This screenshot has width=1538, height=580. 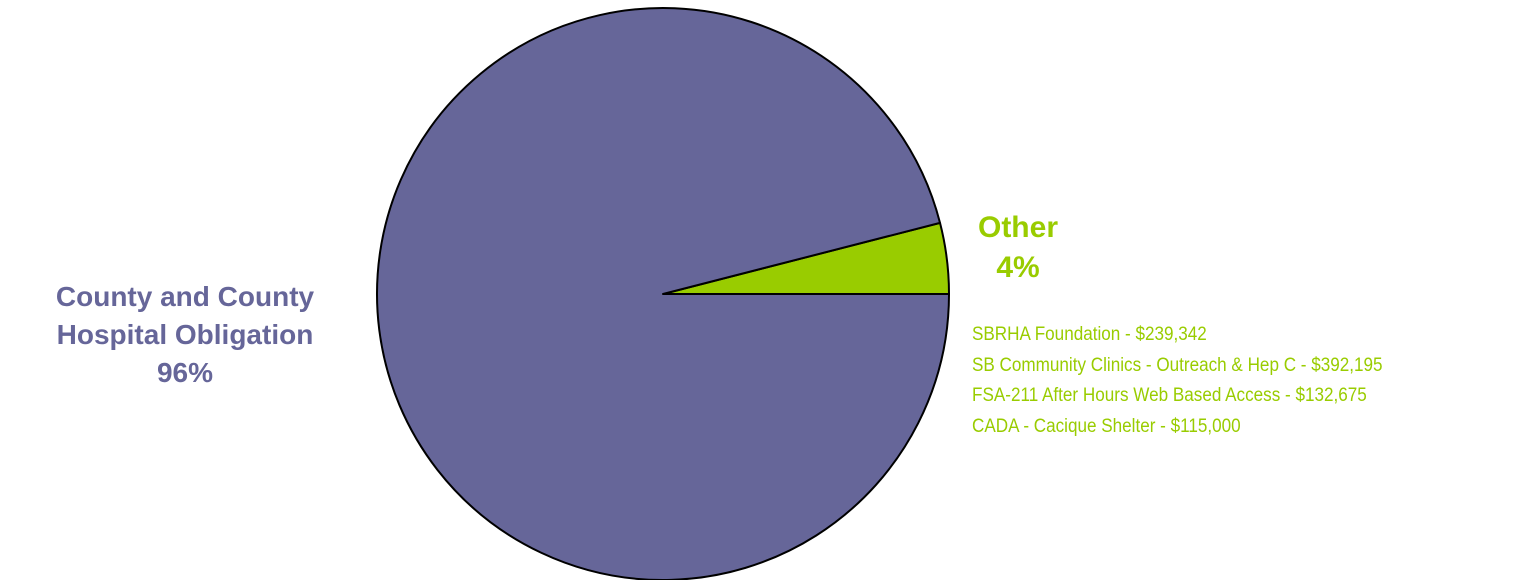 What do you see at coordinates (1018, 248) in the screenshot?
I see `slice-label-other: Other 4%` at bounding box center [1018, 248].